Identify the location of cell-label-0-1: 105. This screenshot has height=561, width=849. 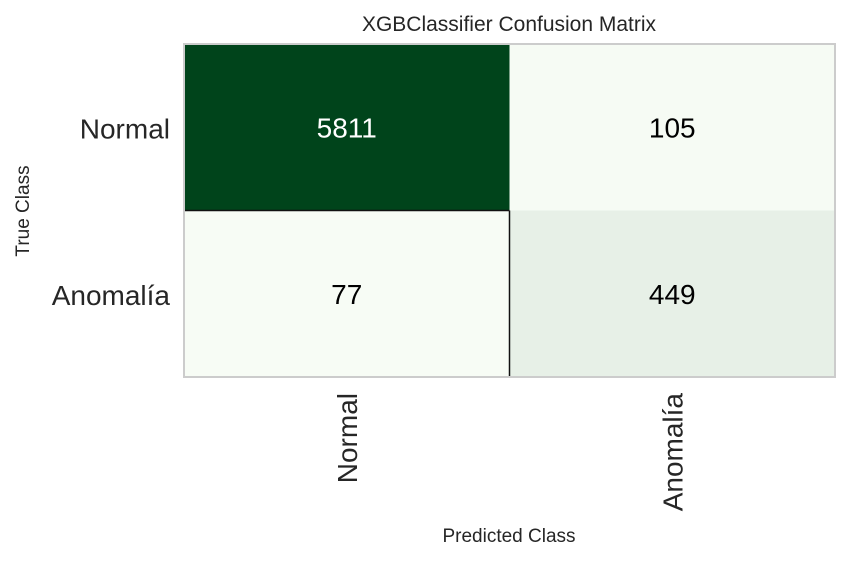
(672, 127).